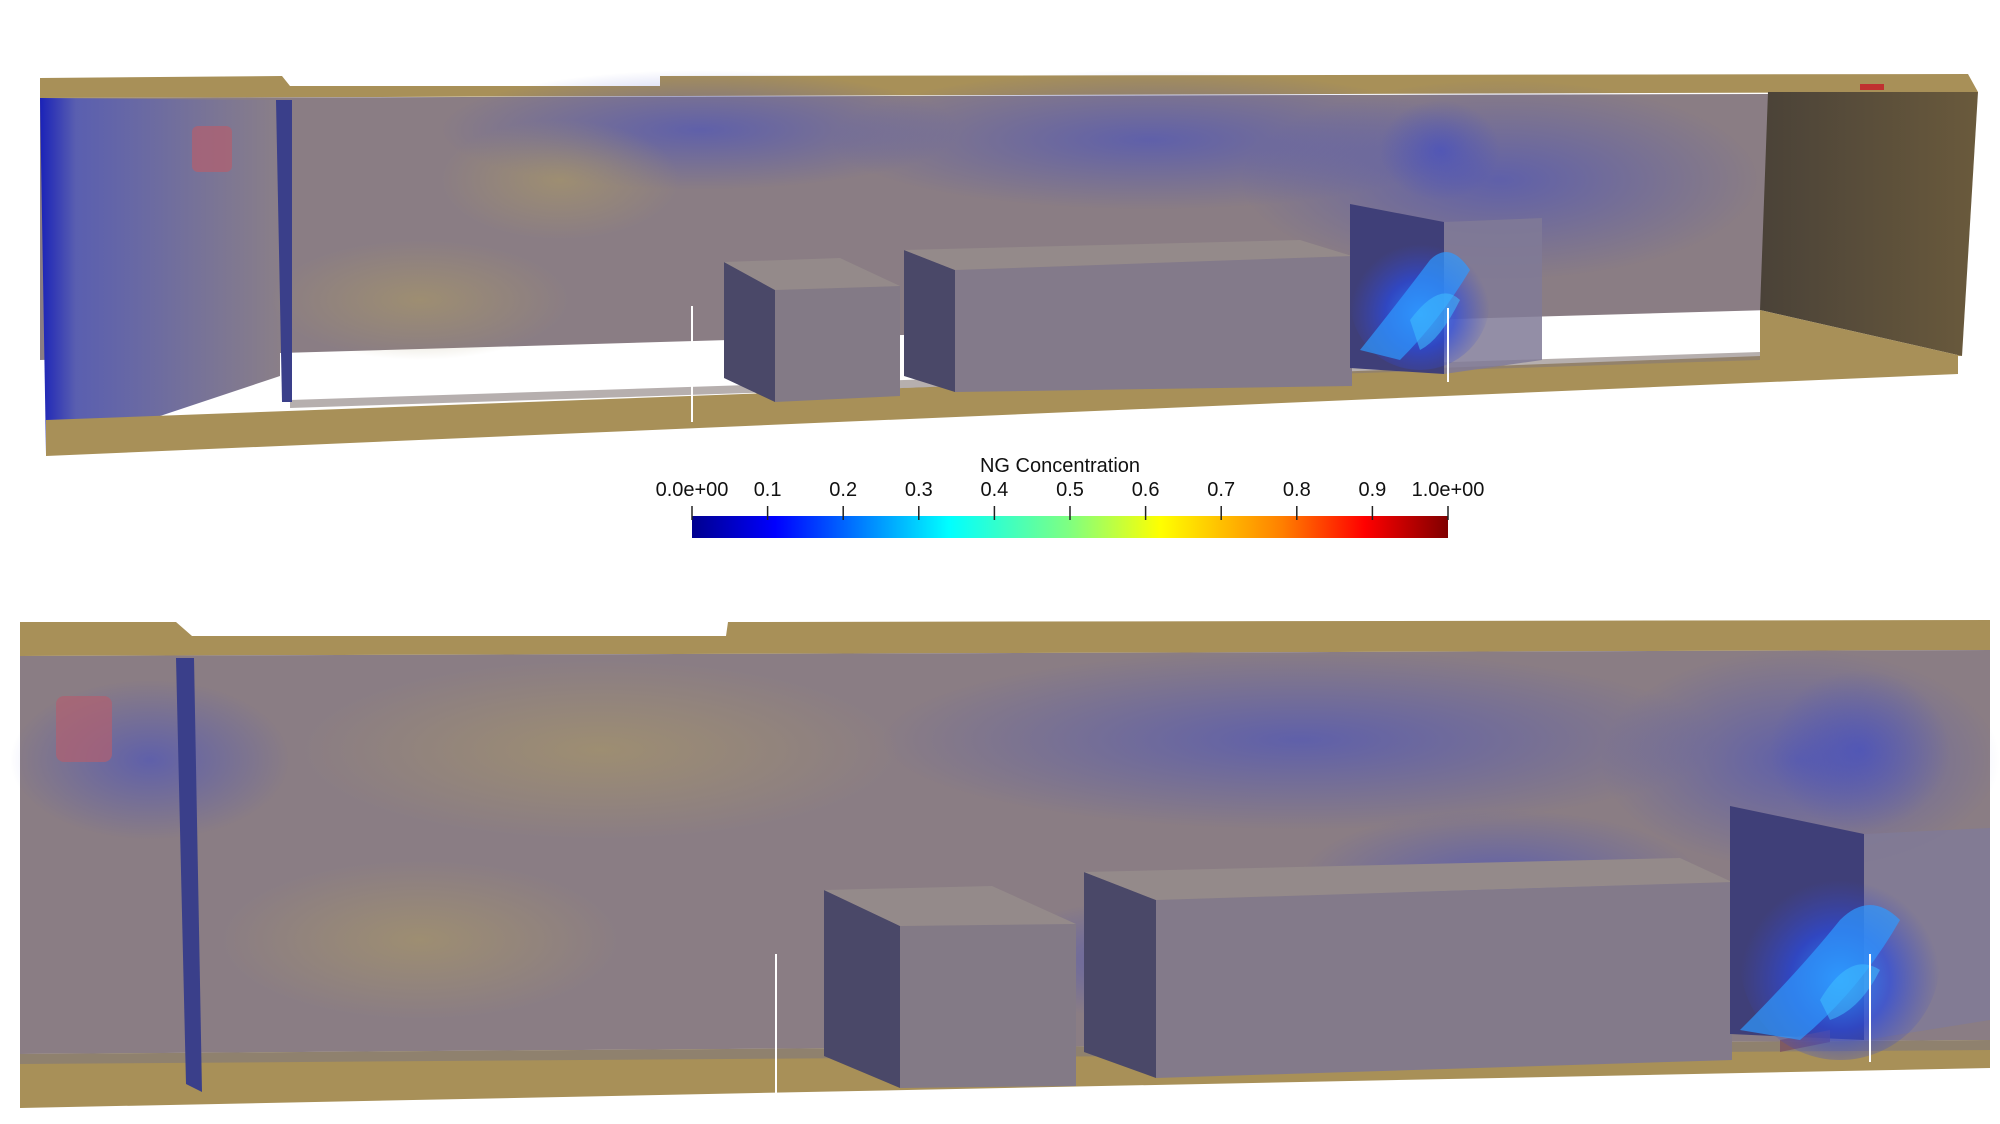 The width and height of the screenshot is (2000, 1124). Describe the element at coordinates (1128, 255) in the screenshot. I see `top-box2-top` at that location.